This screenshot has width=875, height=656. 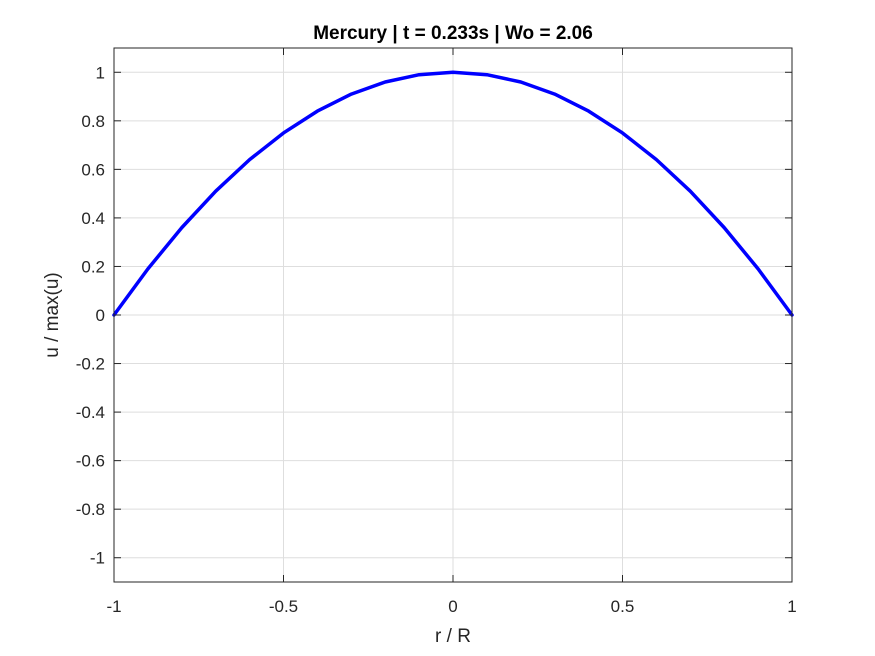 I want to click on x-tick-label: -1, so click(x=113, y=606).